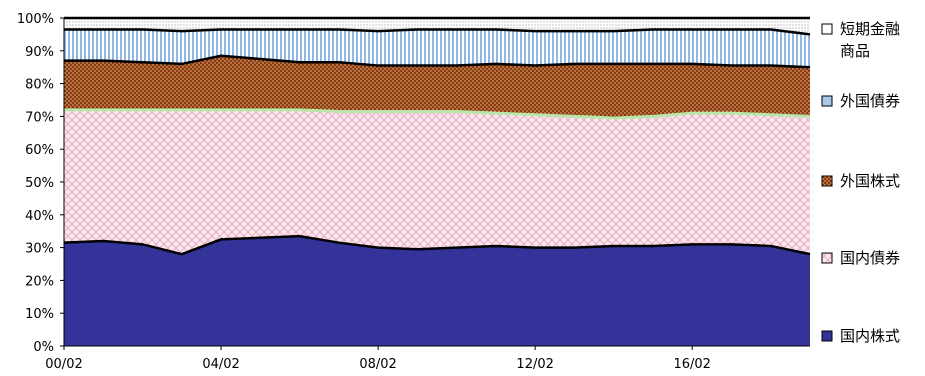 Image resolution: width=925 pixels, height=376 pixels. Describe the element at coordinates (437, 32) in the screenshot. I see `boundary-line-foreign-bond` at that location.